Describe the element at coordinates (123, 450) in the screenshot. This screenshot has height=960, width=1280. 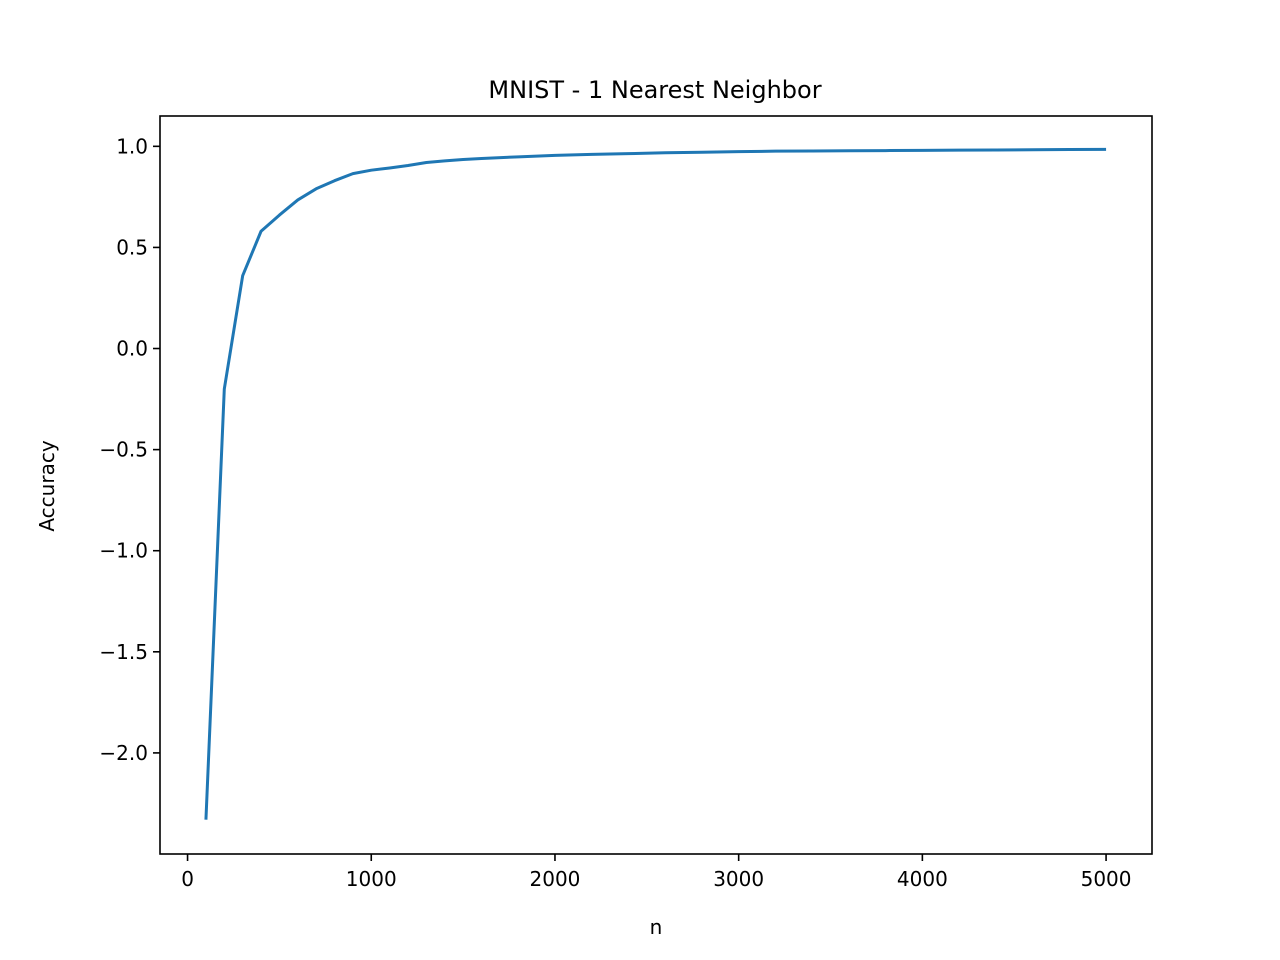
I see `y-tick-label: −0.5` at that location.